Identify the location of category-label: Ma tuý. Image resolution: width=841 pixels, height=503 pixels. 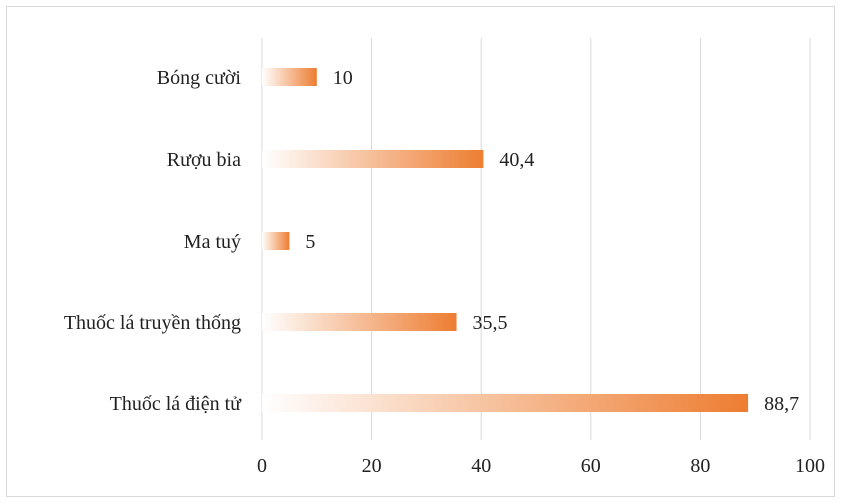
(212, 242).